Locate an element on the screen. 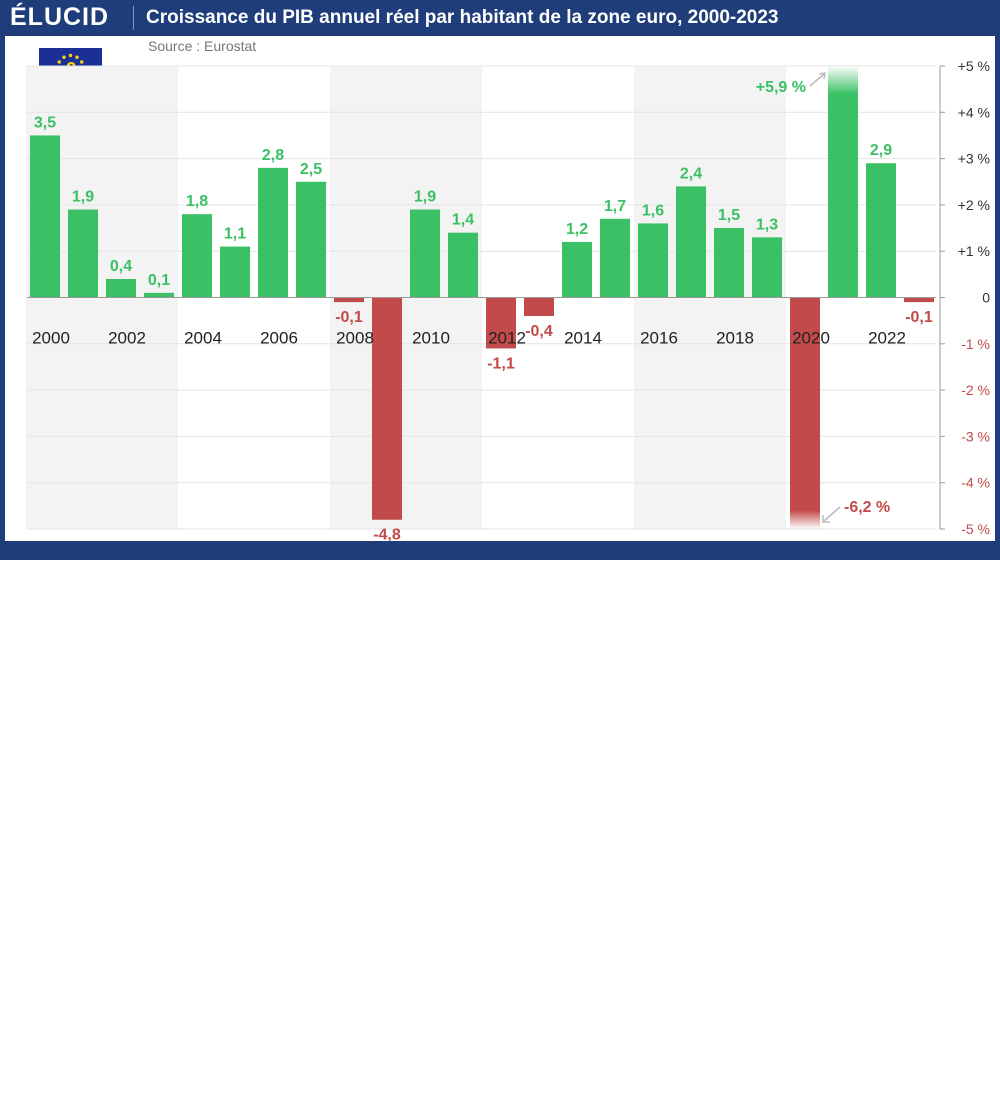 This screenshot has width=1000, height=1096. value-label-2016: 1,6 is located at coordinates (653, 210).